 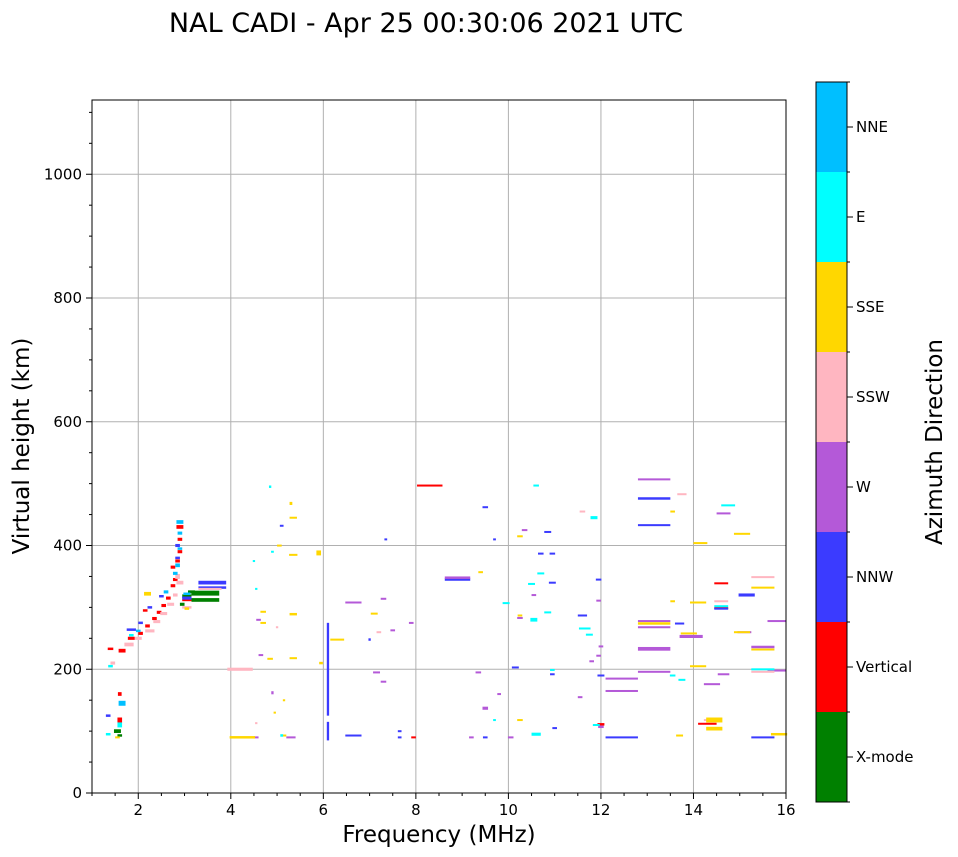 I want to click on x-axis-label: Frequency (MHz), so click(x=438, y=835).